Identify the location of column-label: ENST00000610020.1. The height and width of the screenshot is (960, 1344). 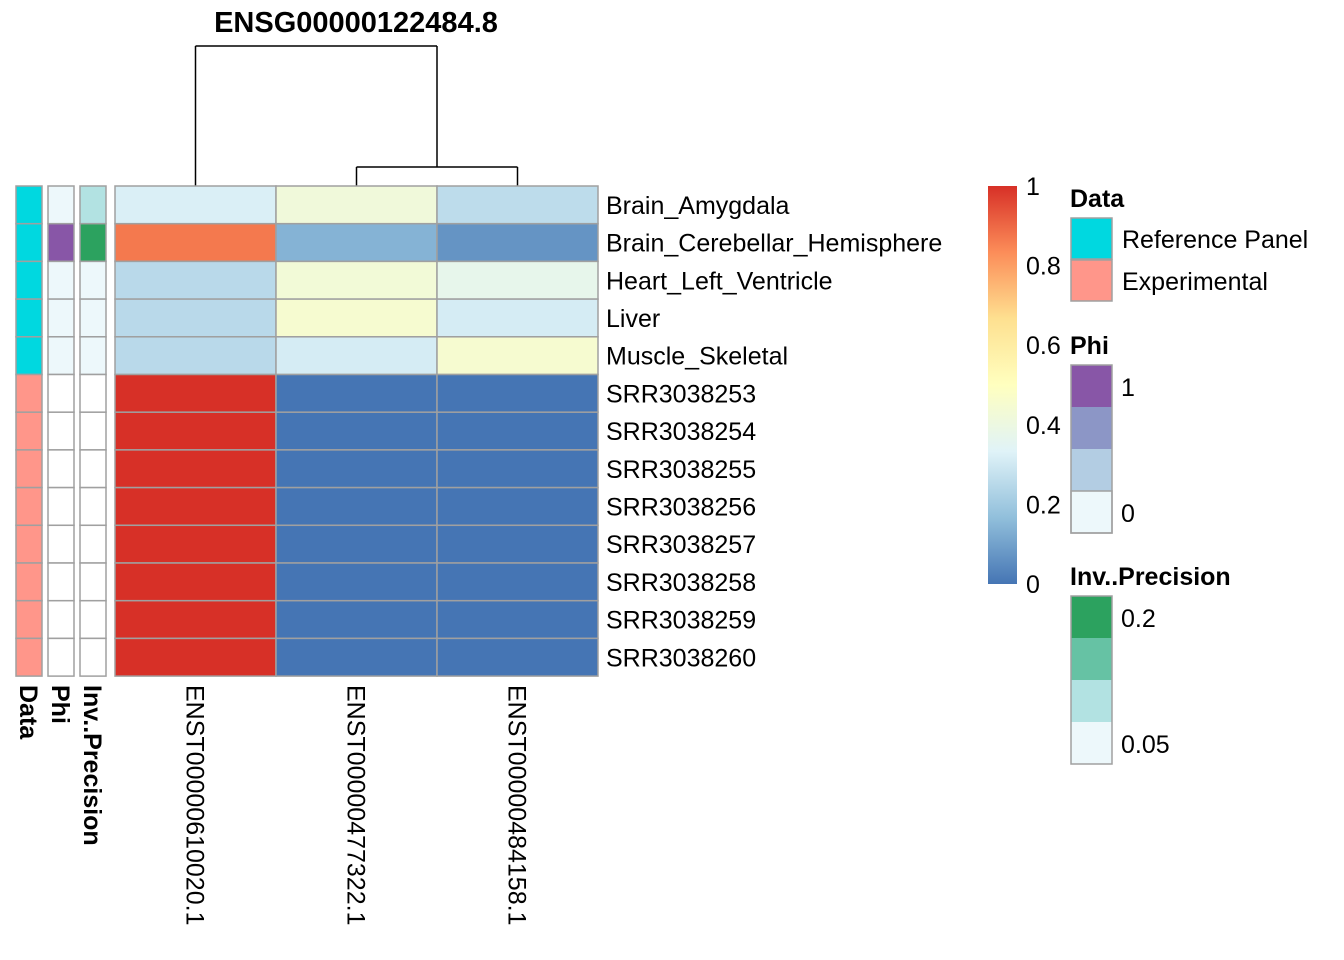
(195, 805).